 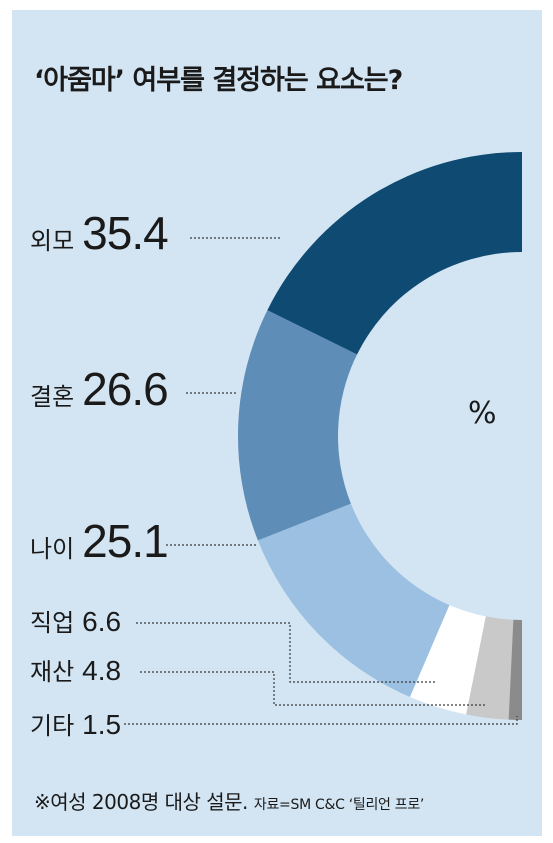 What do you see at coordinates (52, 549) in the screenshot?
I see `category-label: 나이` at bounding box center [52, 549].